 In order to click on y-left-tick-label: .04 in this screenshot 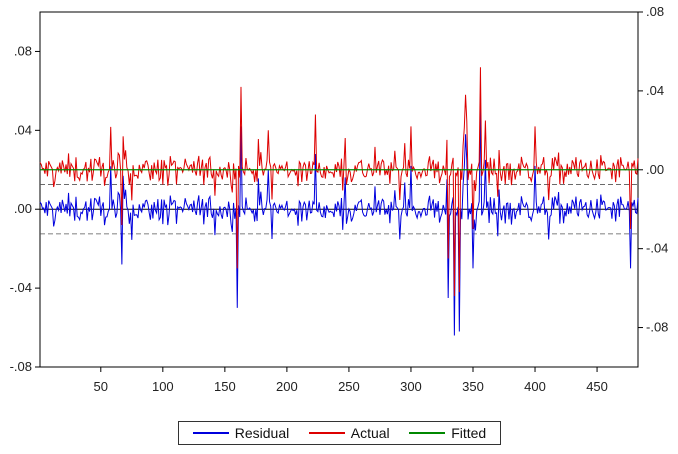, I will do `click(23, 129)`.